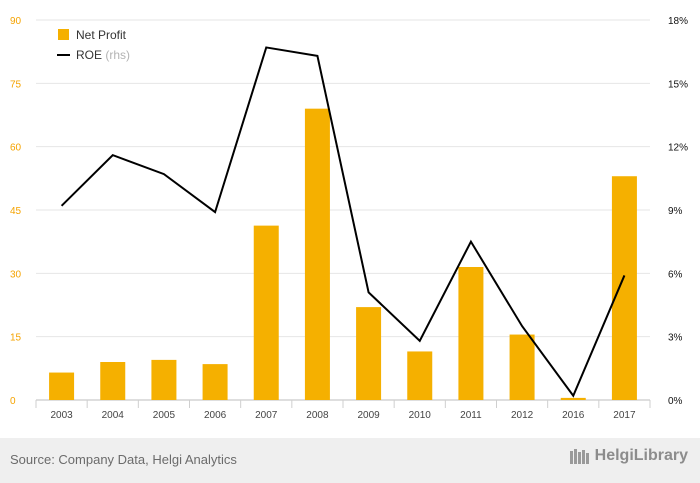 The image size is (700, 483). Describe the element at coordinates (675, 338) in the screenshot. I see `right-tick-label: 3%` at that location.